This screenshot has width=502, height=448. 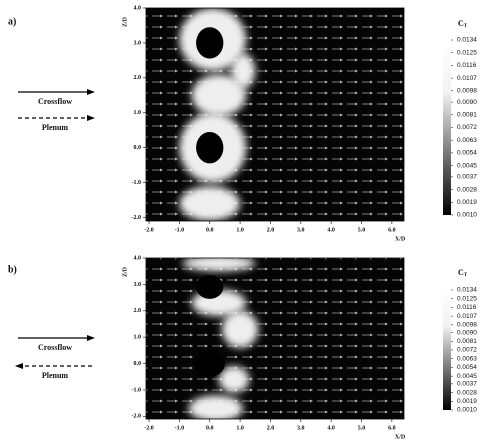 I want to click on panel-label: b), so click(x=12, y=269).